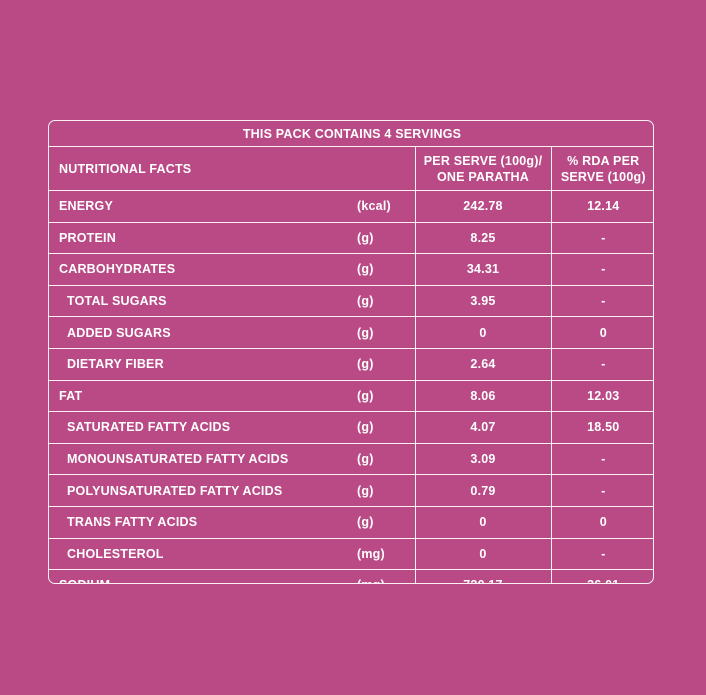 The image size is (706, 695). I want to click on nutrient-value: 4.07, so click(482, 427).